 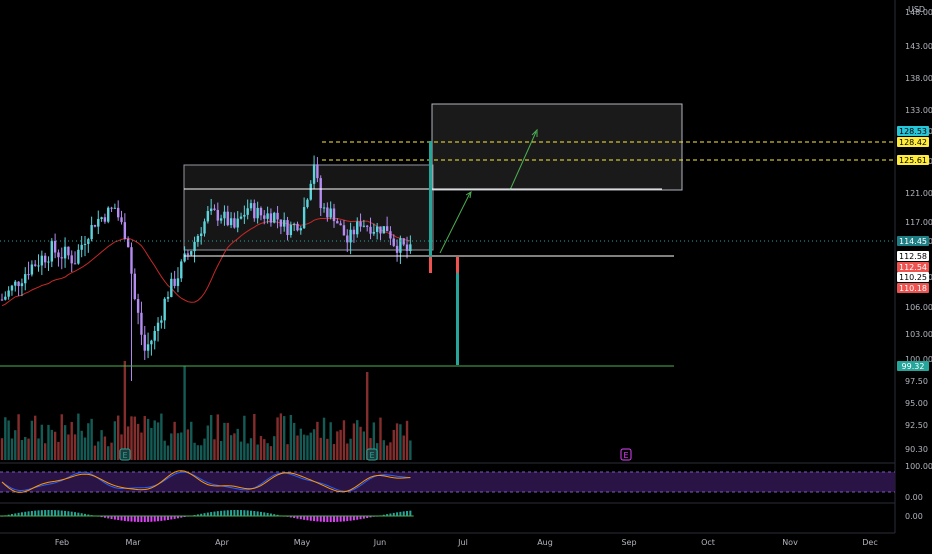 What do you see at coordinates (790, 542) in the screenshot?
I see `time-tick-label: Nov` at bounding box center [790, 542].